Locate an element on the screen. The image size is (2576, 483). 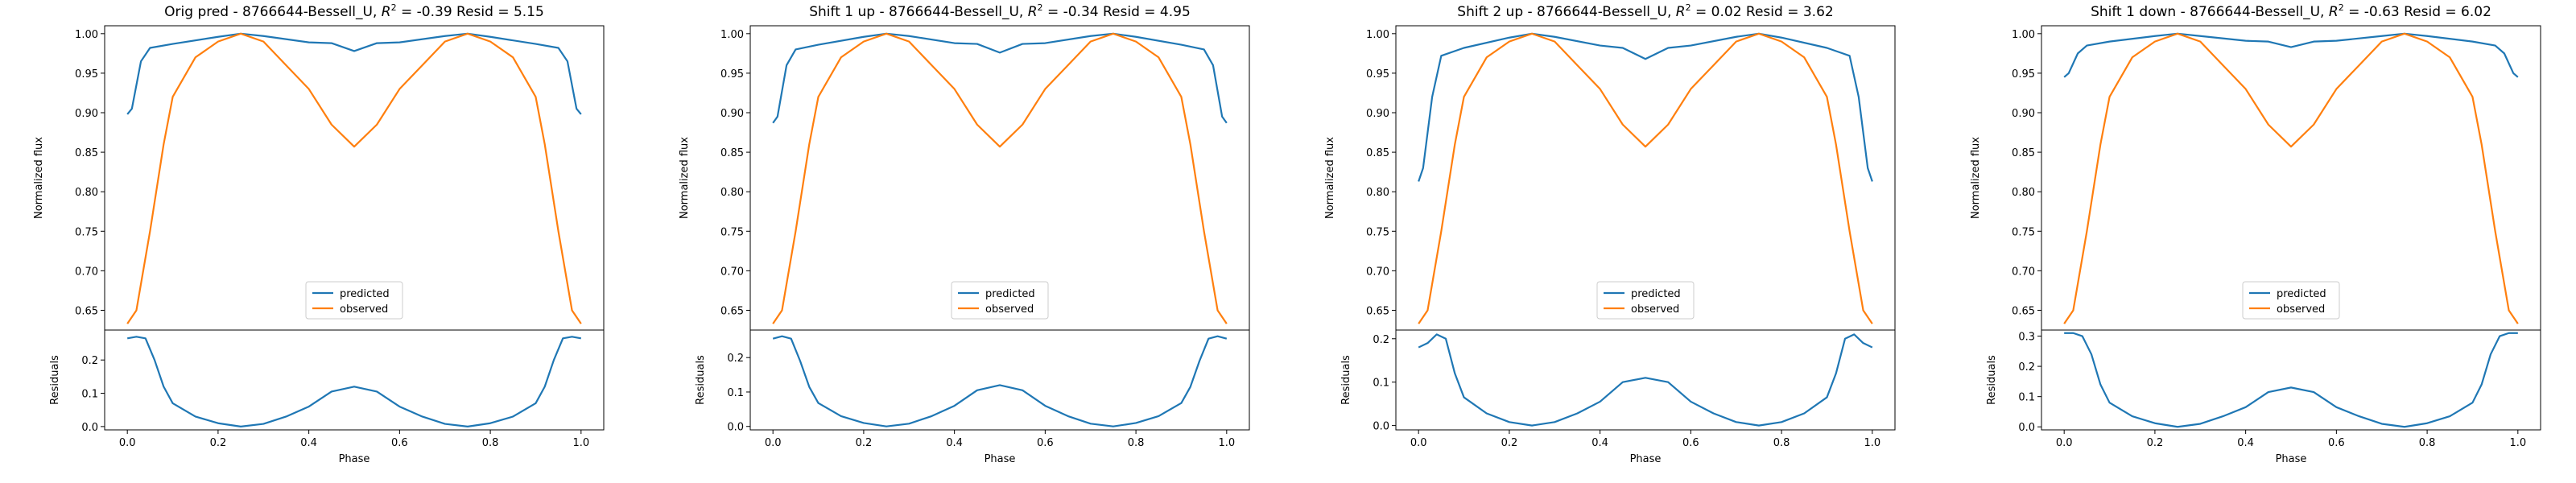
residuals-y-tick-label: 0.3 is located at coordinates (2026, 338).